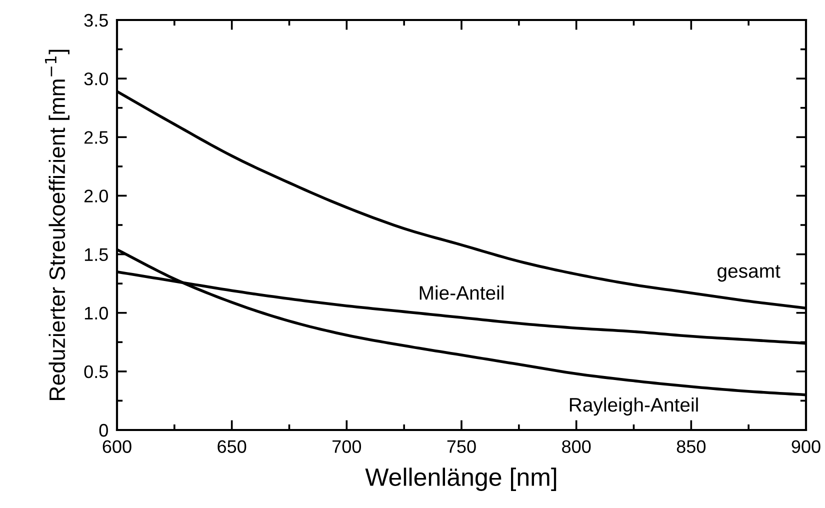 The height and width of the screenshot is (508, 825). I want to click on y-tick-label: 3.0, so click(96, 79).